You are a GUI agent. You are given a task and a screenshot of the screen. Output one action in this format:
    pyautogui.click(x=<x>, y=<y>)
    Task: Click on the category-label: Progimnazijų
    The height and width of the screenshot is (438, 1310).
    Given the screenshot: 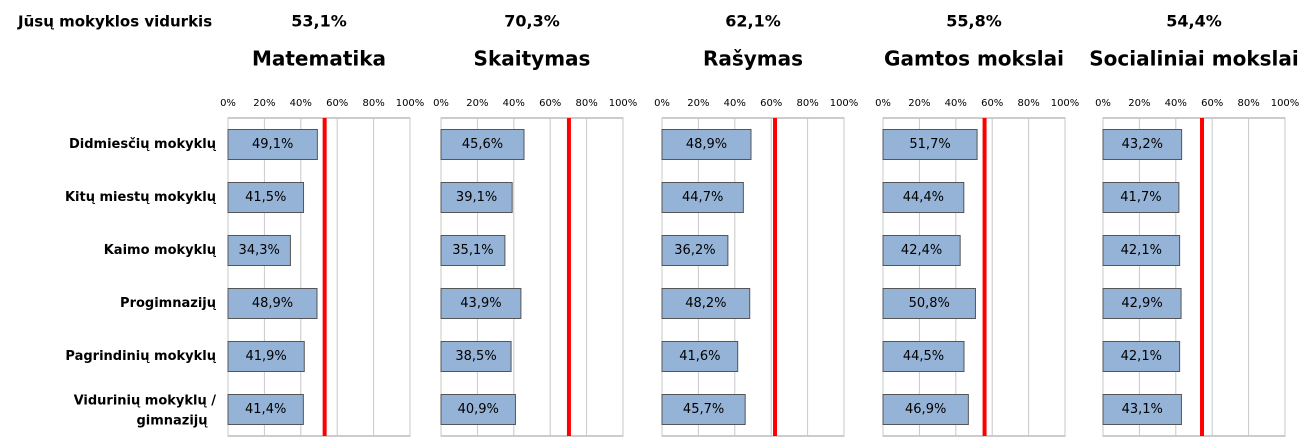 What is the action you would take?
    pyautogui.click(x=168, y=303)
    